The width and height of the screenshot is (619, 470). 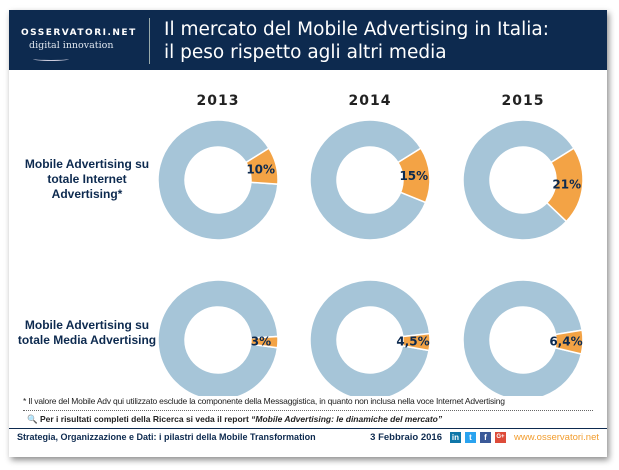 I want to click on linkedin-icon: in, so click(x=455, y=437).